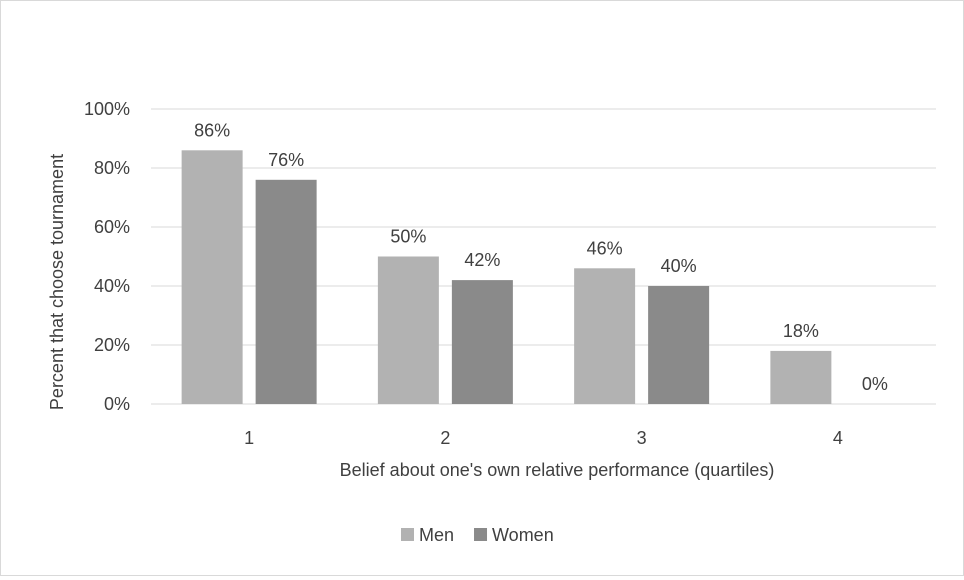  I want to click on y-axis-ticks: 0% 20% 40% 60% 80% 100%, so click(107, 256).